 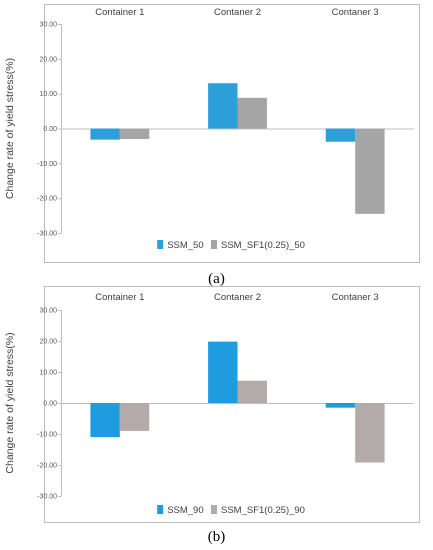 I want to click on legend: SSM_50 SSM_SF1(0.25)_50, so click(x=231, y=245).